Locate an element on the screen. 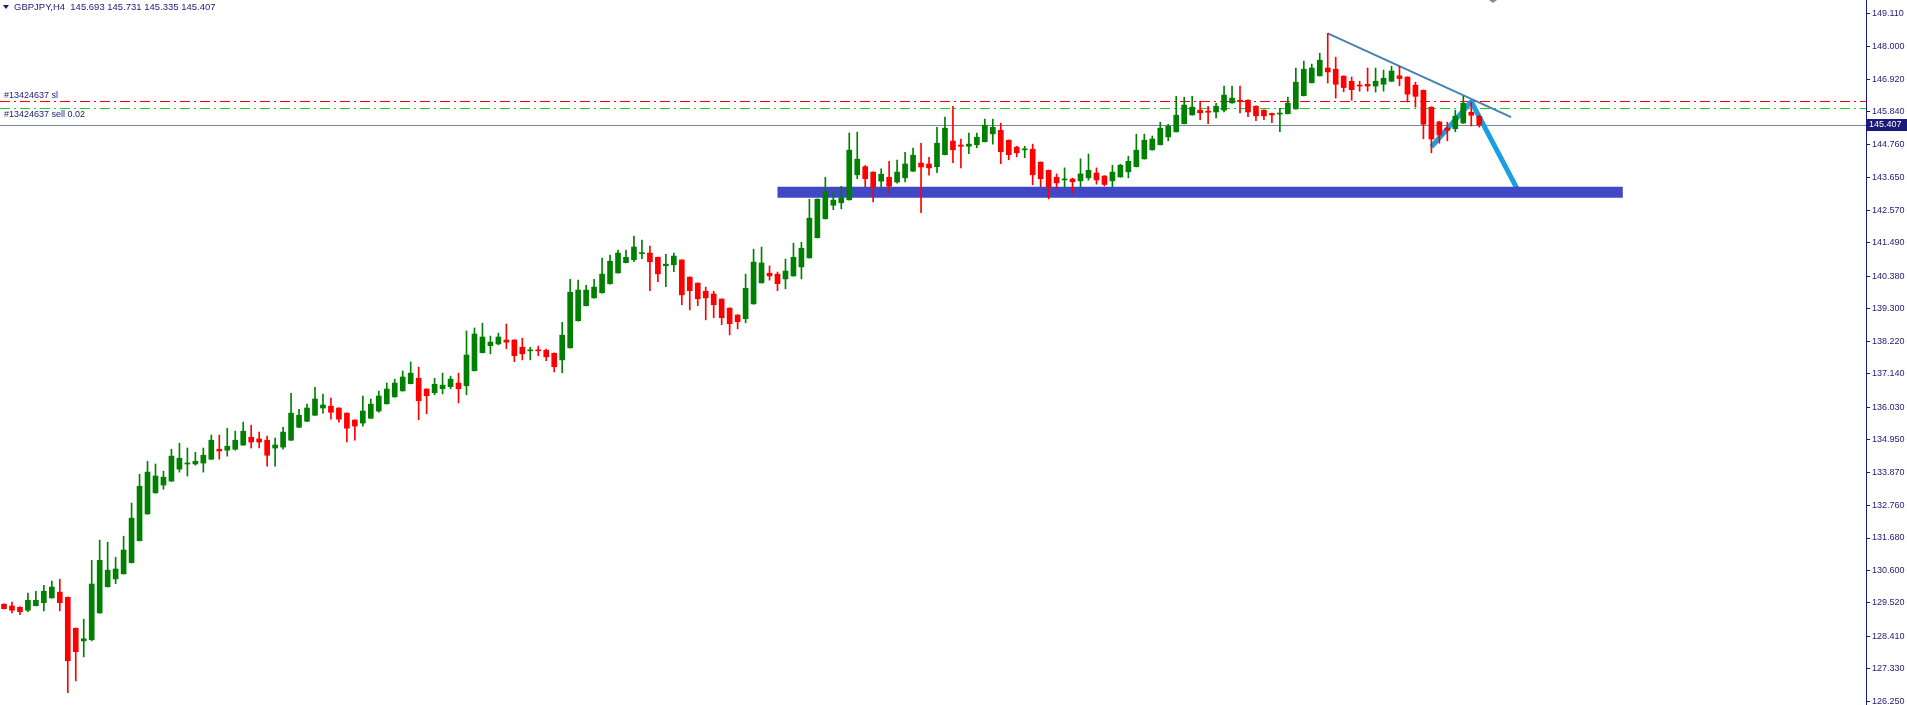 Image resolution: width=1907 pixels, height=705 pixels. y-tick-label: 133.870 is located at coordinates (1888, 471).